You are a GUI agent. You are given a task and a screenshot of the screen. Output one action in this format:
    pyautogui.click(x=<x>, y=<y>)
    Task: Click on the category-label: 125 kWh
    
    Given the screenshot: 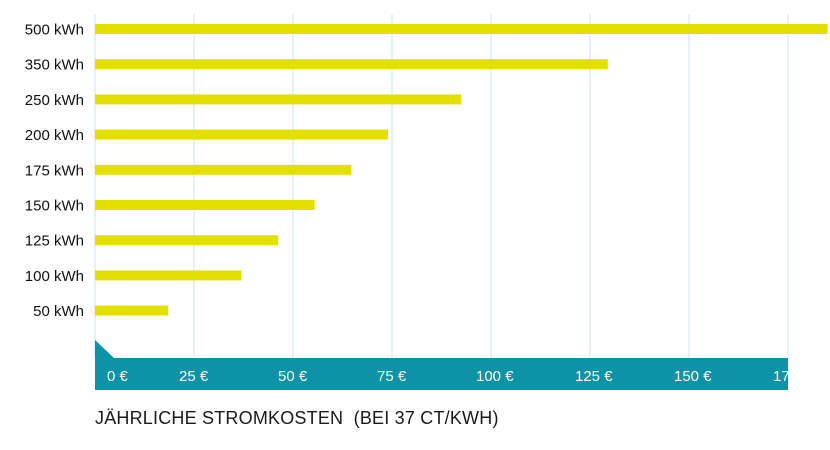 What is the action you would take?
    pyautogui.click(x=54, y=241)
    